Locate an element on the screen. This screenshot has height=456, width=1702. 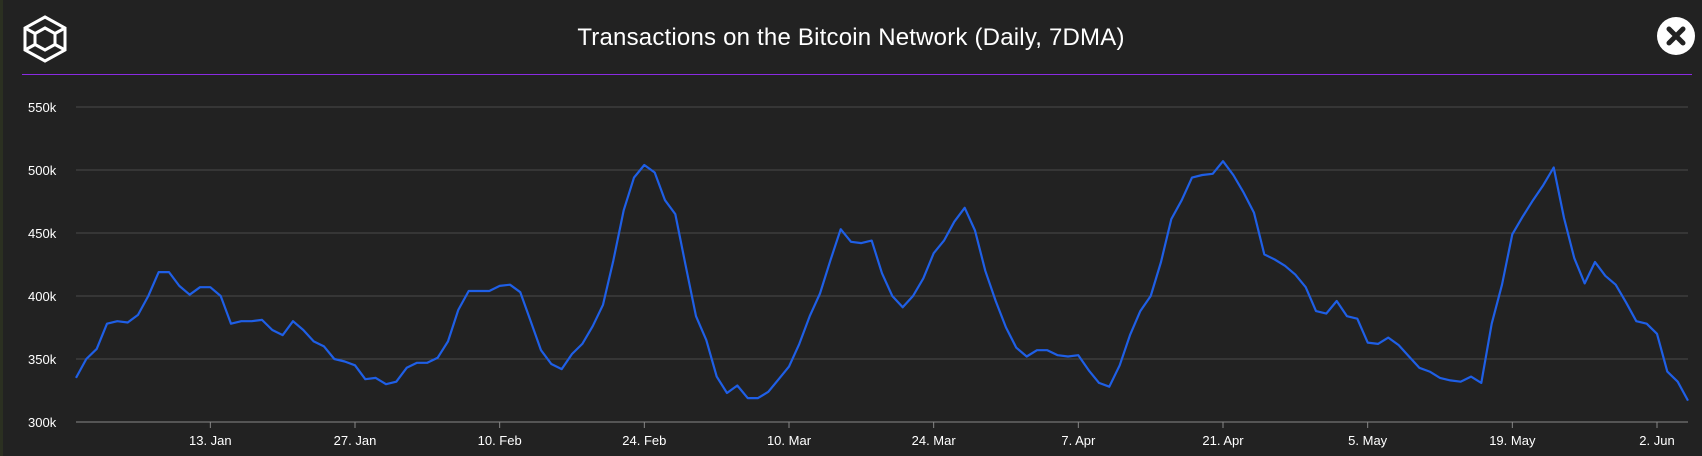
y-tick-label: 450k is located at coordinates (42, 233).